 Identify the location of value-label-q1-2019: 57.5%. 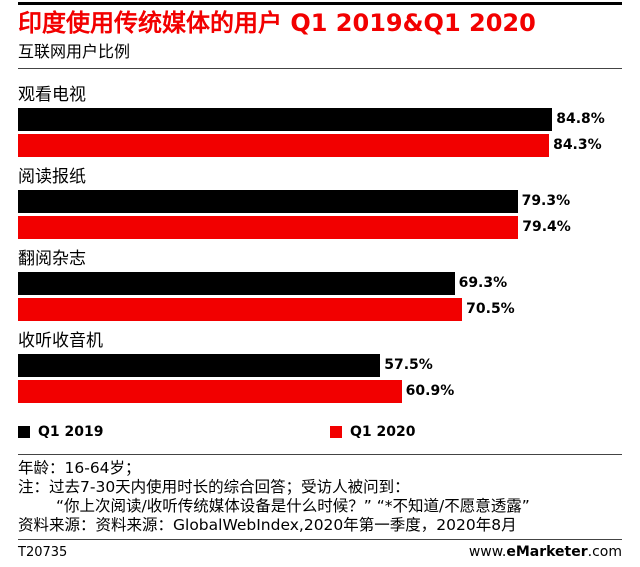
(408, 365).